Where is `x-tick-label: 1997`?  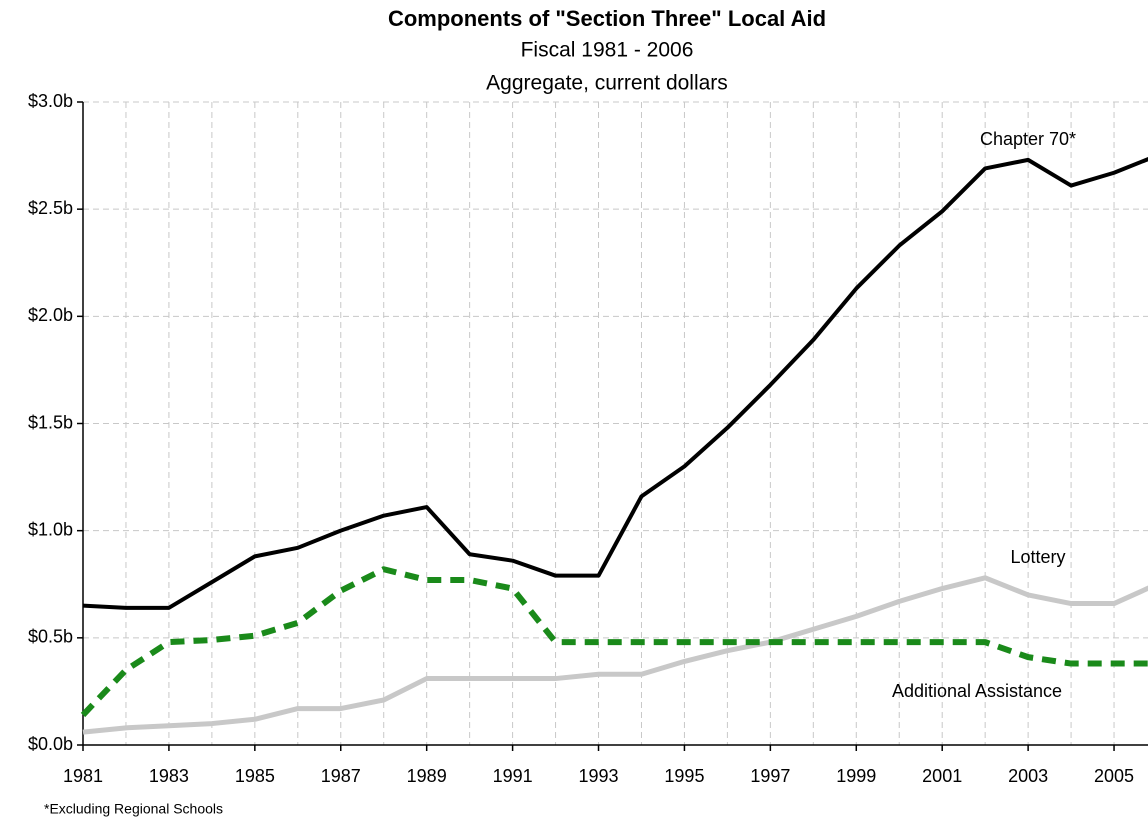
x-tick-label: 1997 is located at coordinates (770, 776).